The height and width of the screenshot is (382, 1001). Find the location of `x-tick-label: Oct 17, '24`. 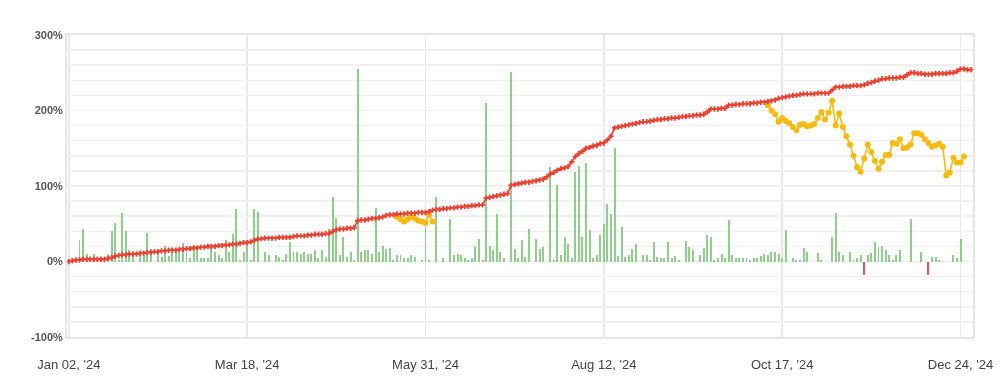

x-tick-label: Oct 17, '24 is located at coordinates (782, 364).